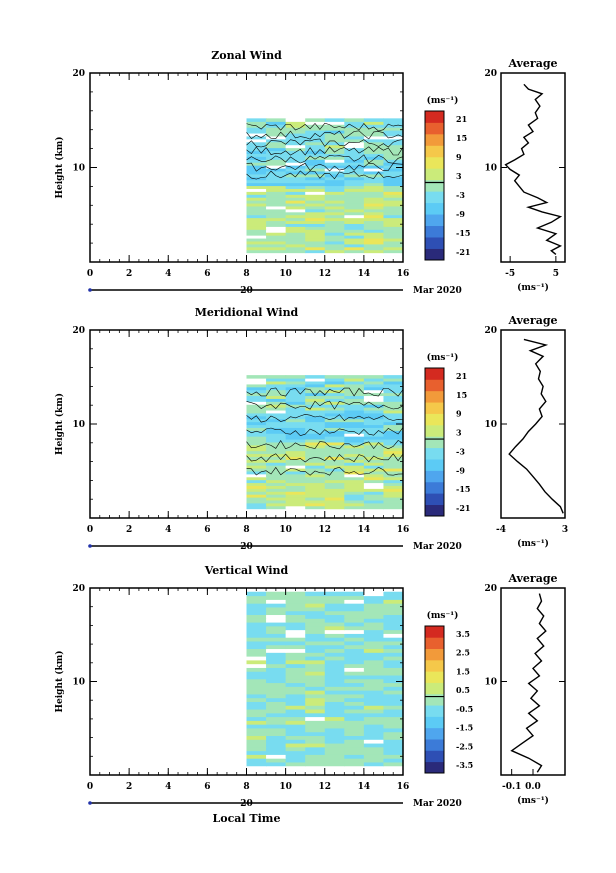 This screenshot has height=873, width=616. What do you see at coordinates (325, 167) in the screenshot?
I see `contour-line` at bounding box center [325, 167].